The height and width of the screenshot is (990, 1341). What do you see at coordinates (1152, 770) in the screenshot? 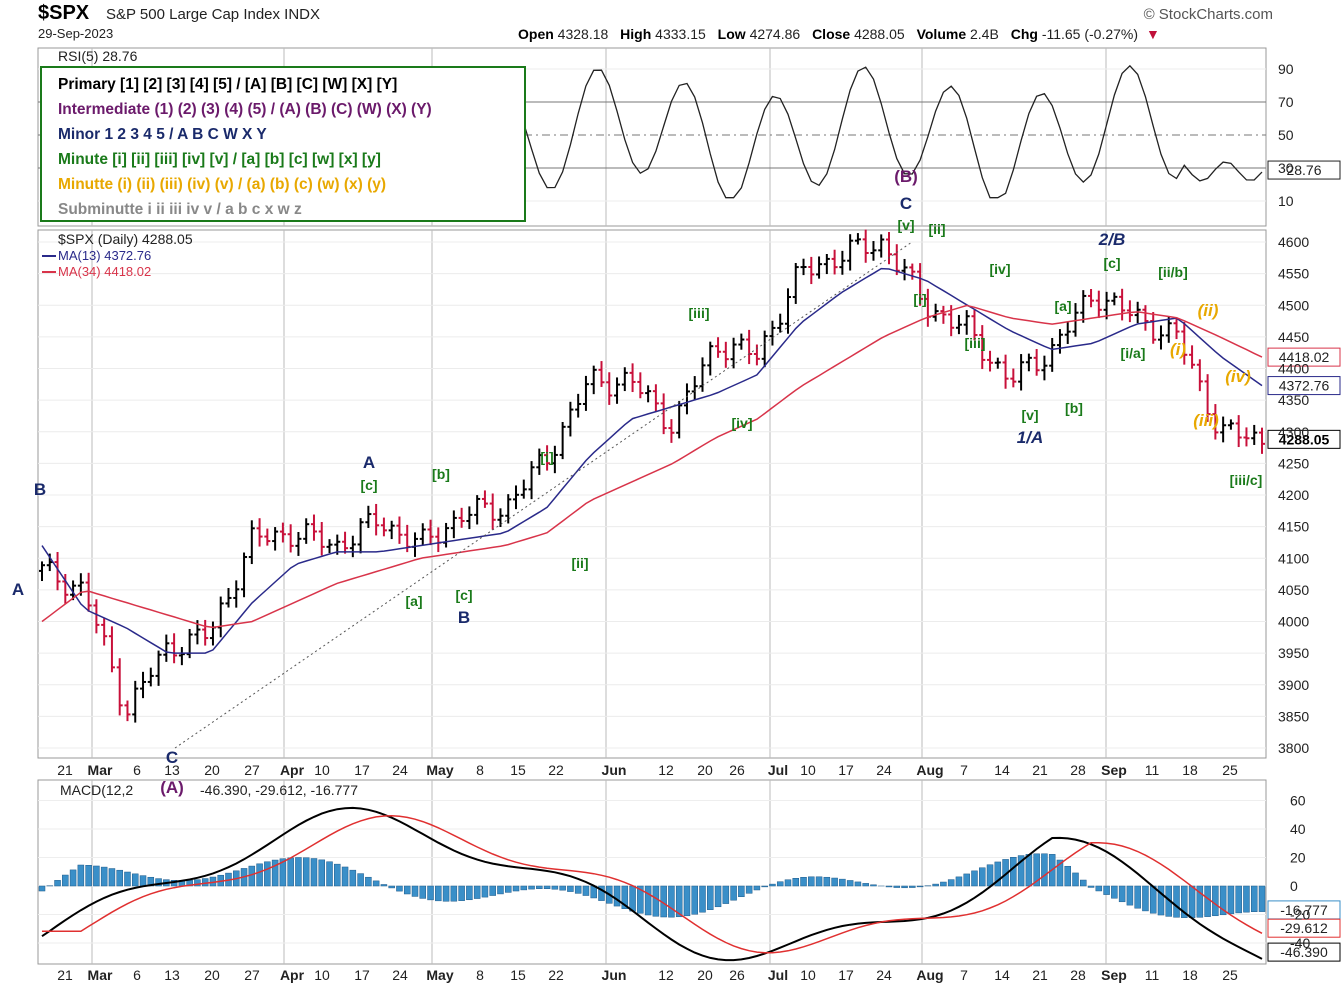
I see `x-tick-label: 11` at bounding box center [1152, 770].